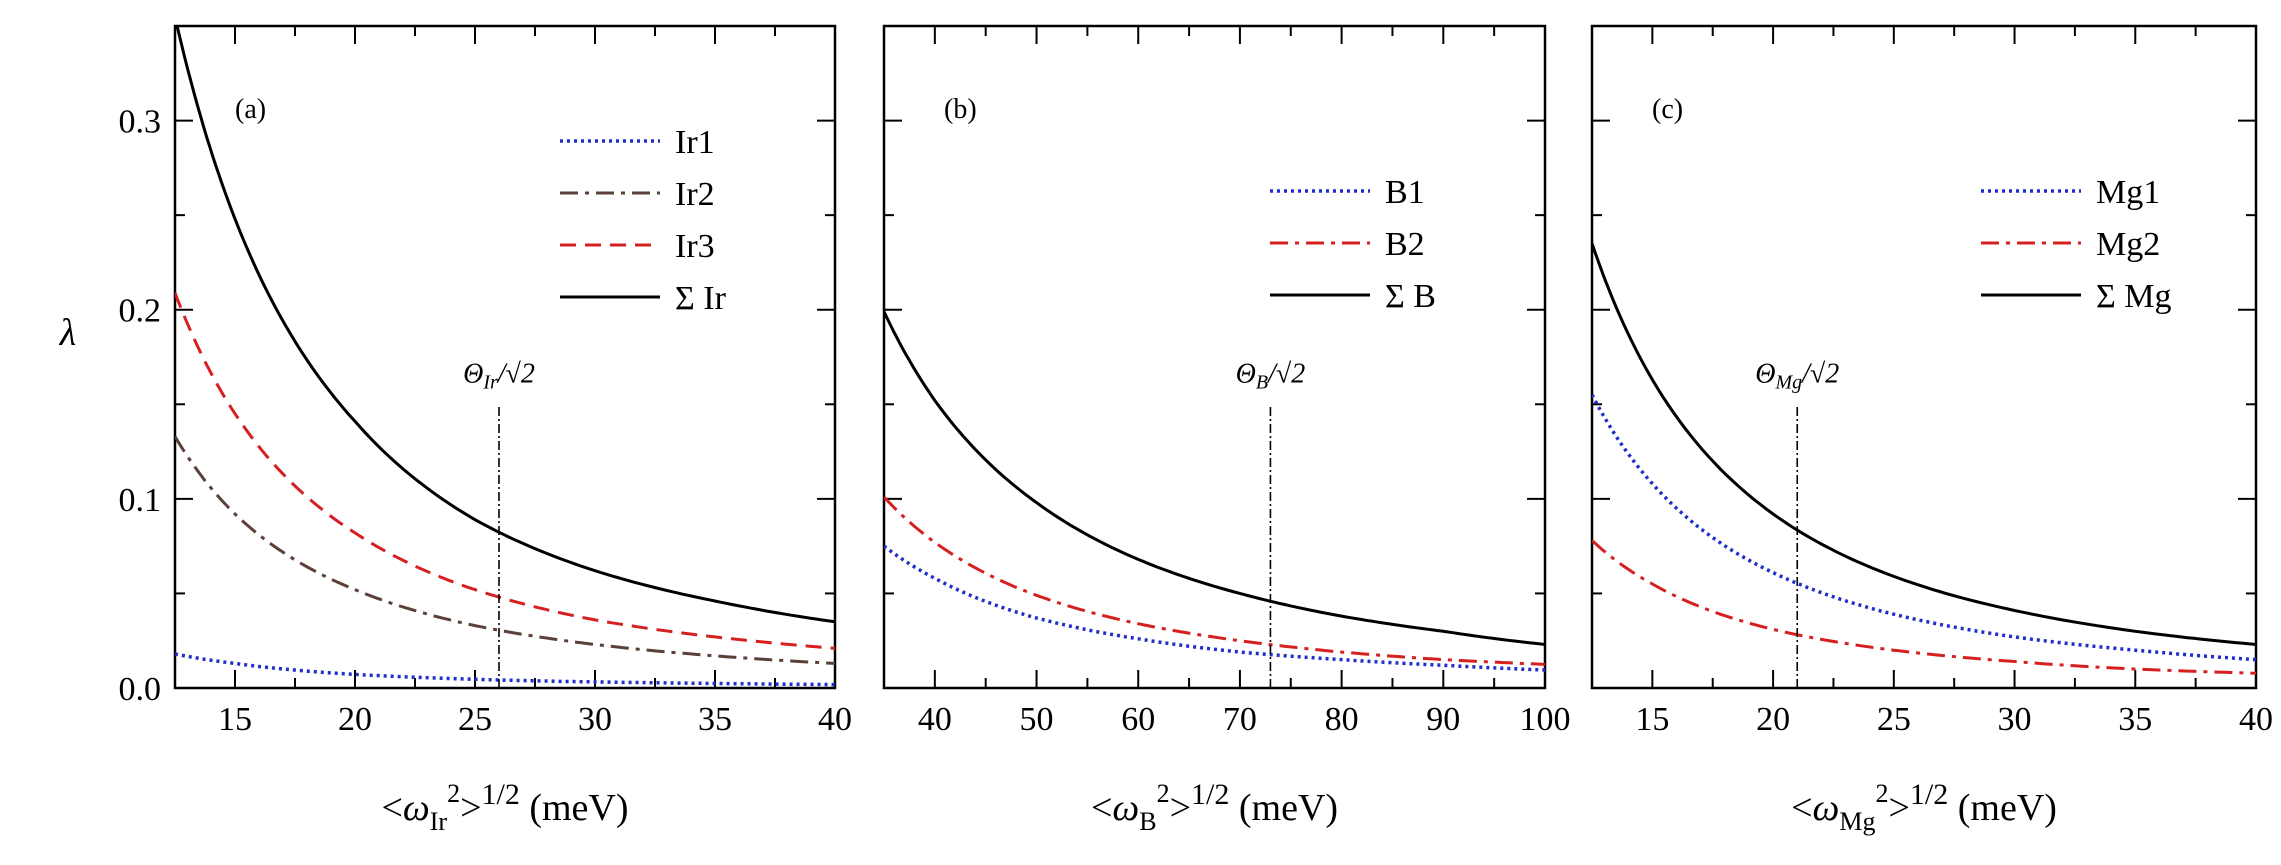 This screenshot has height=865, width=2281. What do you see at coordinates (1342, 719) in the screenshot?
I see `x-tick-label: 80` at bounding box center [1342, 719].